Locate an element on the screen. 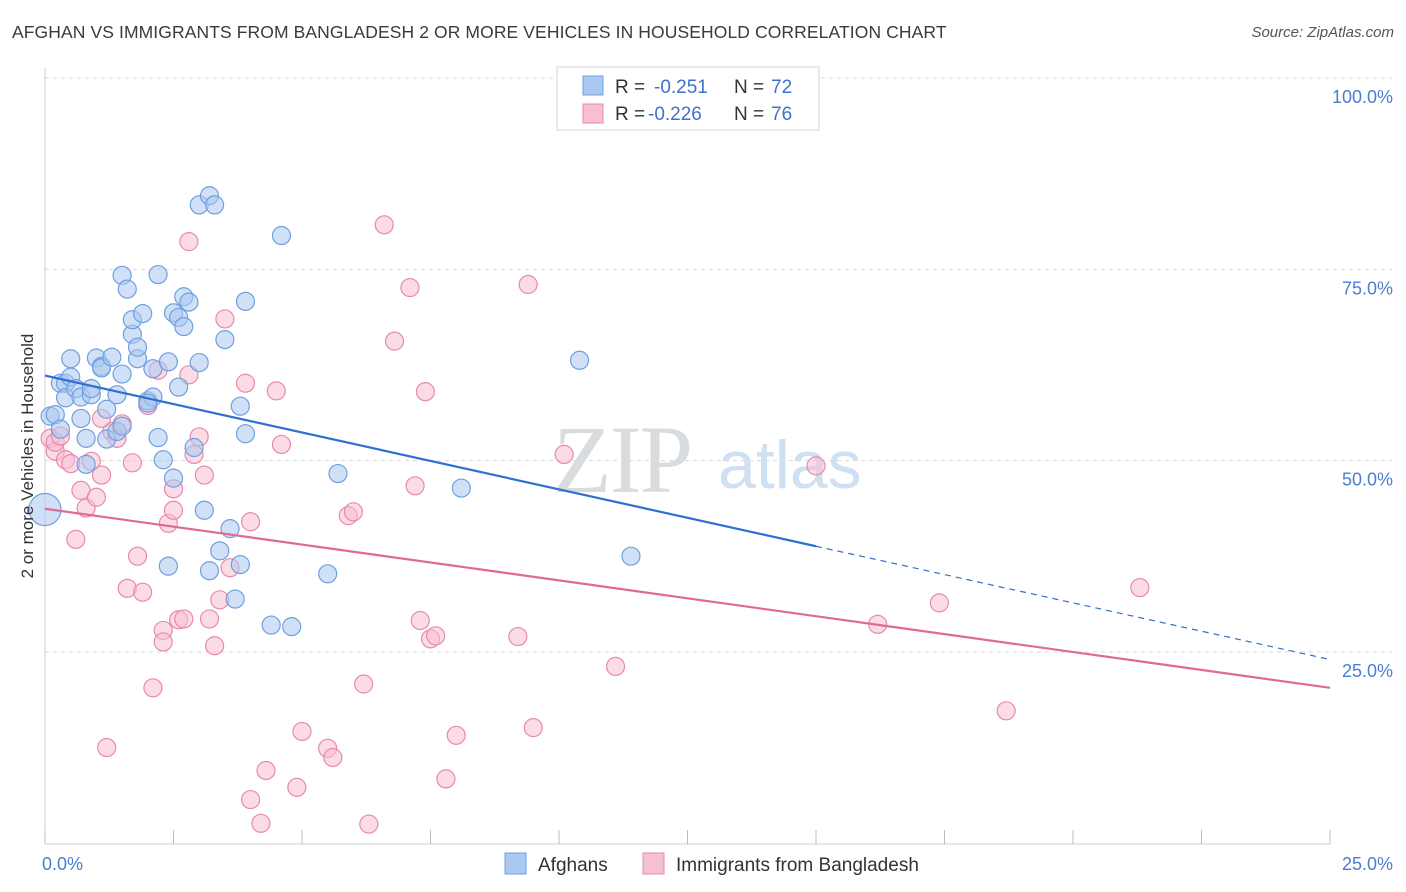  y-axis-title: 2 or more Vehicles in Household is located at coordinates (27, 456).